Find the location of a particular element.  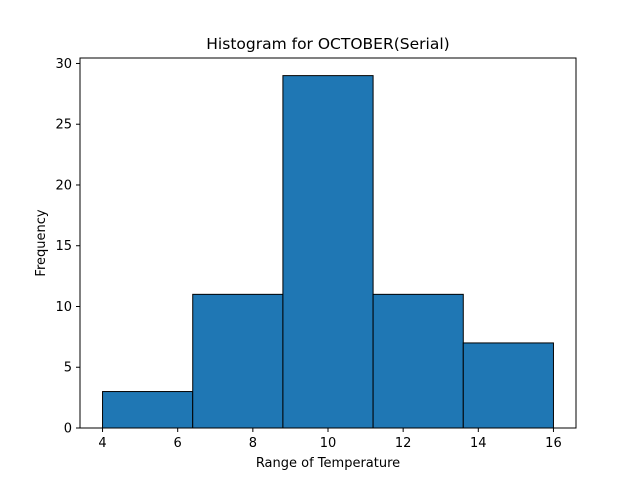

x-tick-label: 16 is located at coordinates (553, 443).